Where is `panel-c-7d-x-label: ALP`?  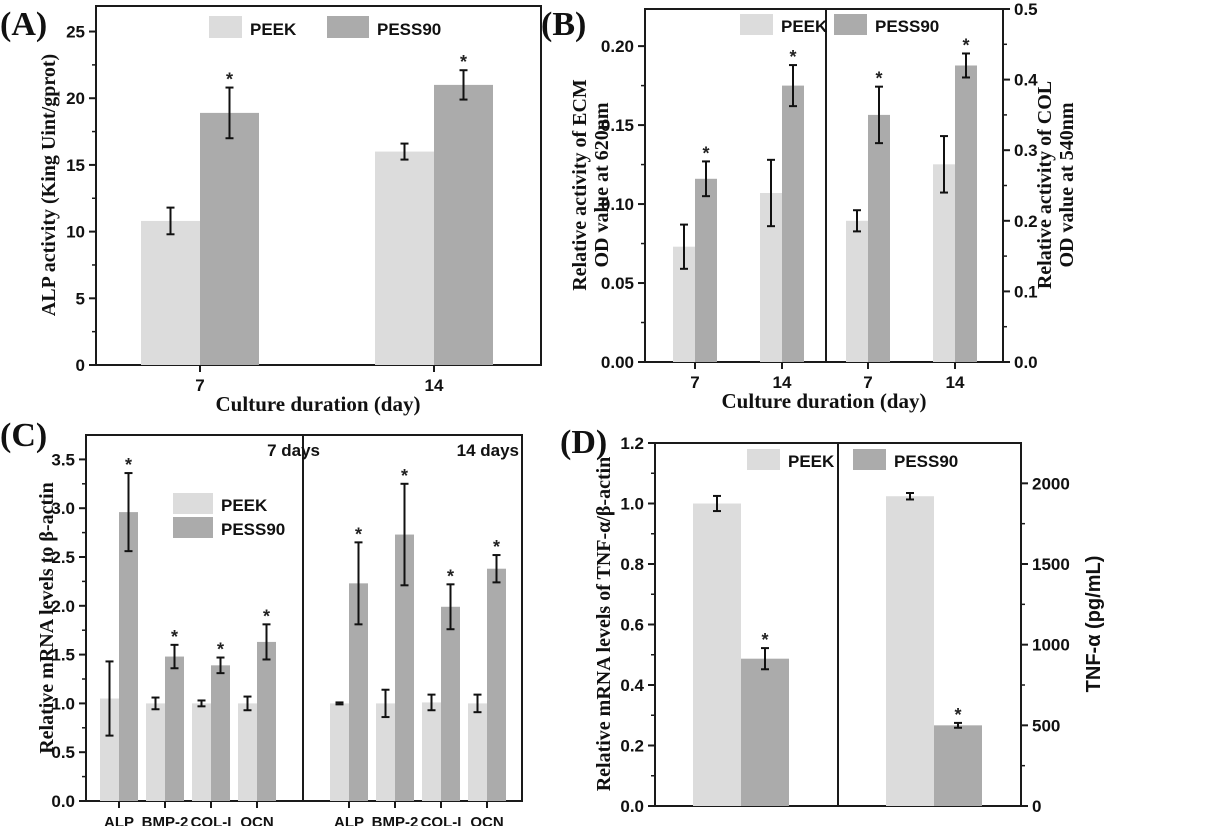
panel-c-7d-x-label: ALP is located at coordinates (119, 820).